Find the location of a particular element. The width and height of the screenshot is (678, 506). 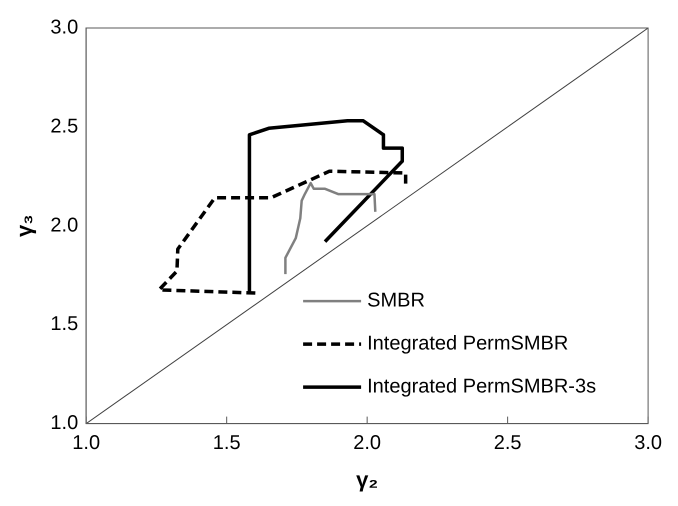

y-tick-label: 3.0 is located at coordinates (64, 27).